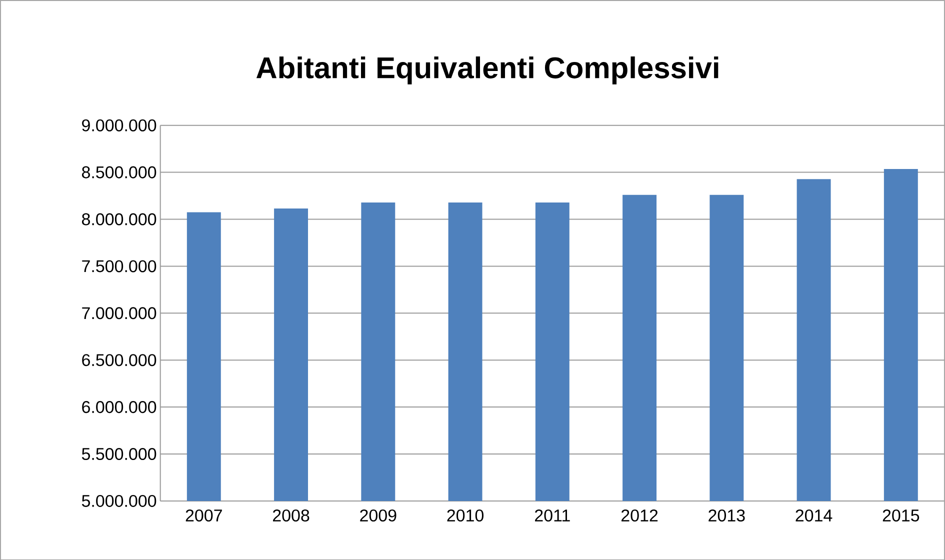 This screenshot has height=560, width=945. Describe the element at coordinates (378, 515) in the screenshot. I see `x-tick-label: 2009` at that location.